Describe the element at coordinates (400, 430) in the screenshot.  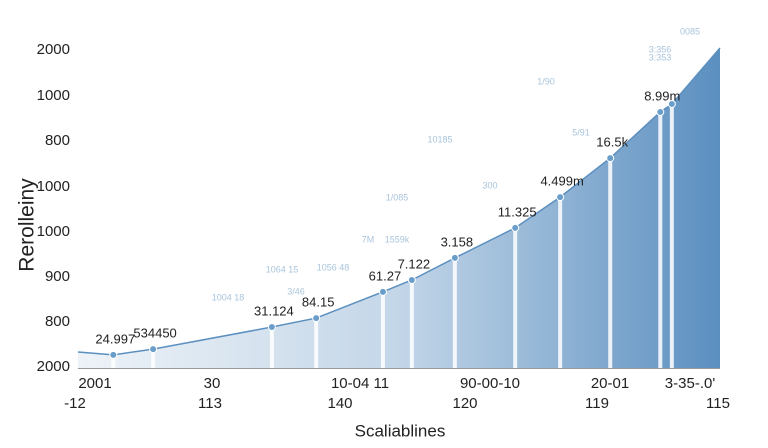
I see `x-axis-label: Scaliablines` at that location.